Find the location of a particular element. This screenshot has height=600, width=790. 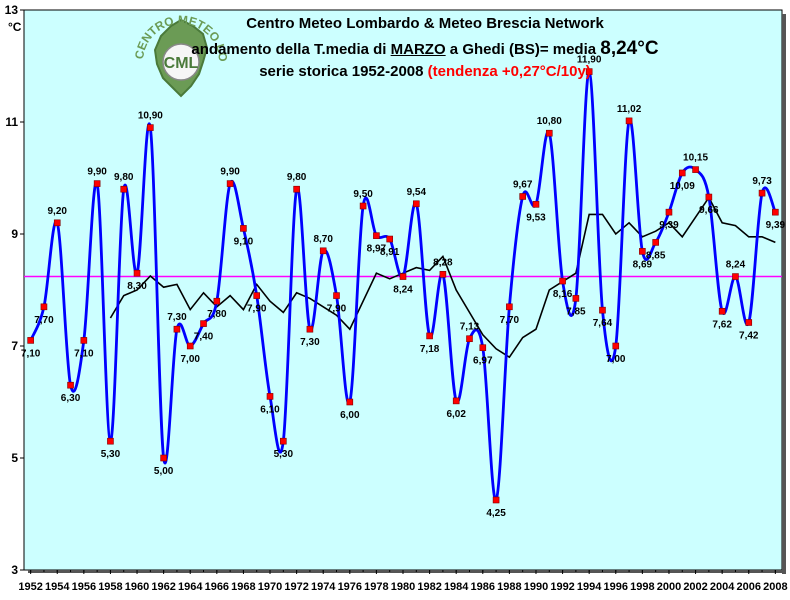

x-tick-label: 1996 is located at coordinates (616, 587).